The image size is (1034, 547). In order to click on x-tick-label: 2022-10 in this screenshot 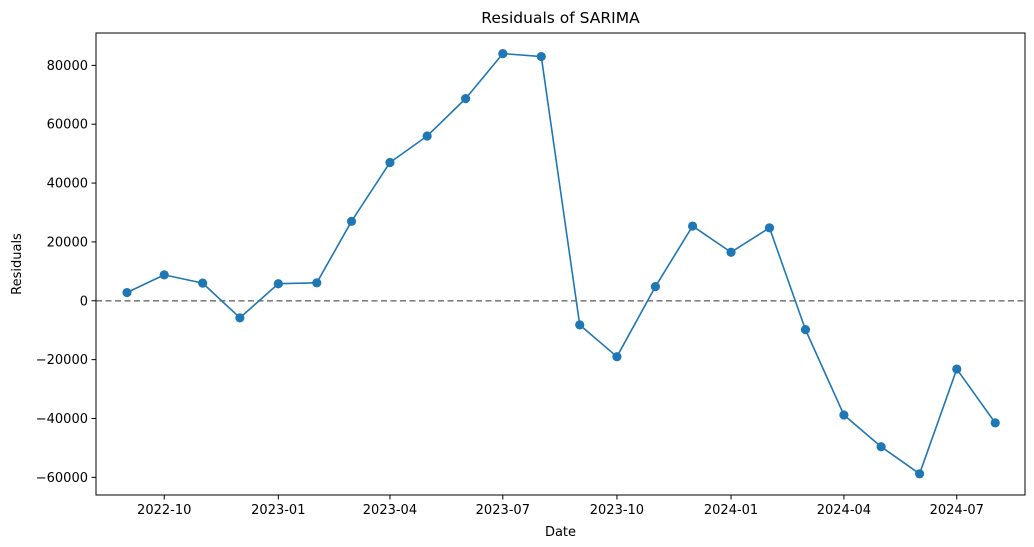, I will do `click(164, 510)`.